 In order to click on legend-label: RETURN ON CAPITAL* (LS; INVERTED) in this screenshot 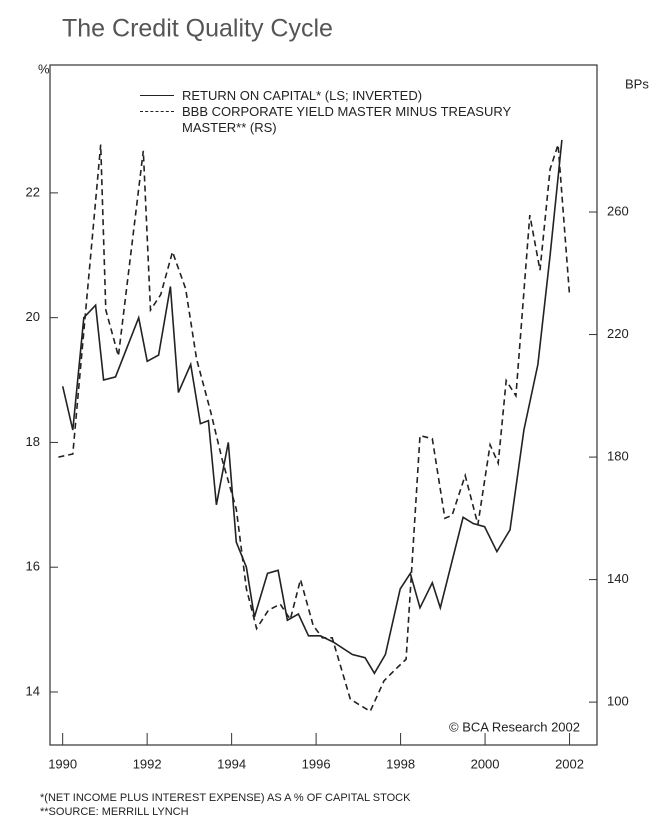, I will do `click(302, 95)`.